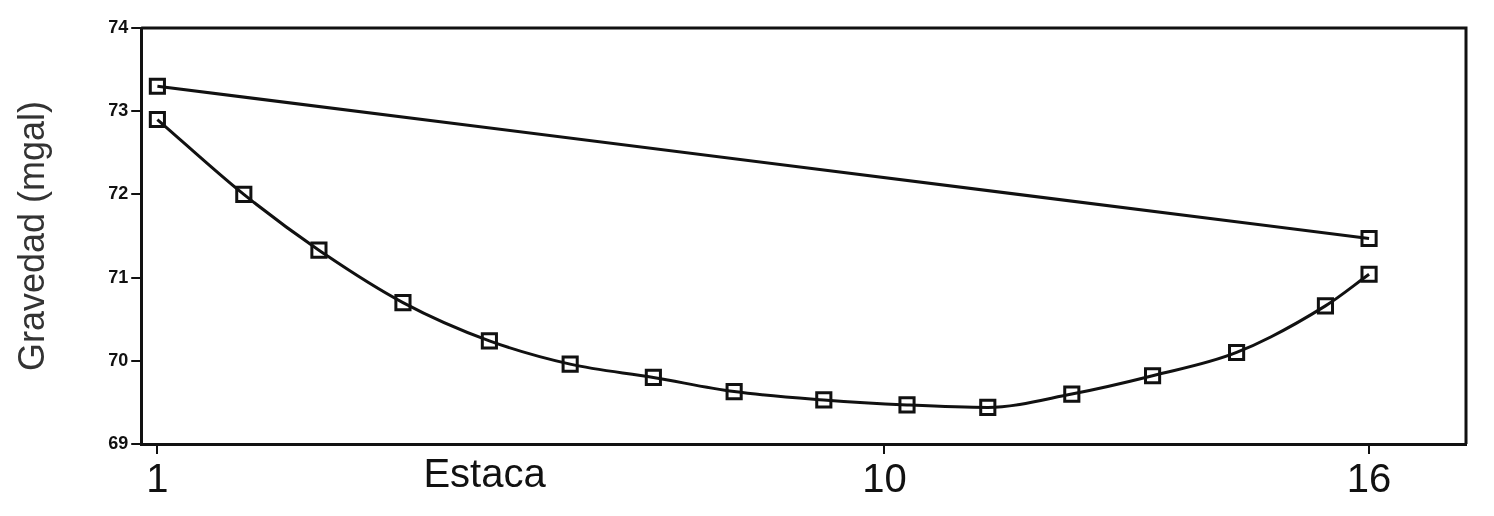 This screenshot has width=1494, height=516. I want to click on x-tick-label: 16, so click(1369, 478).